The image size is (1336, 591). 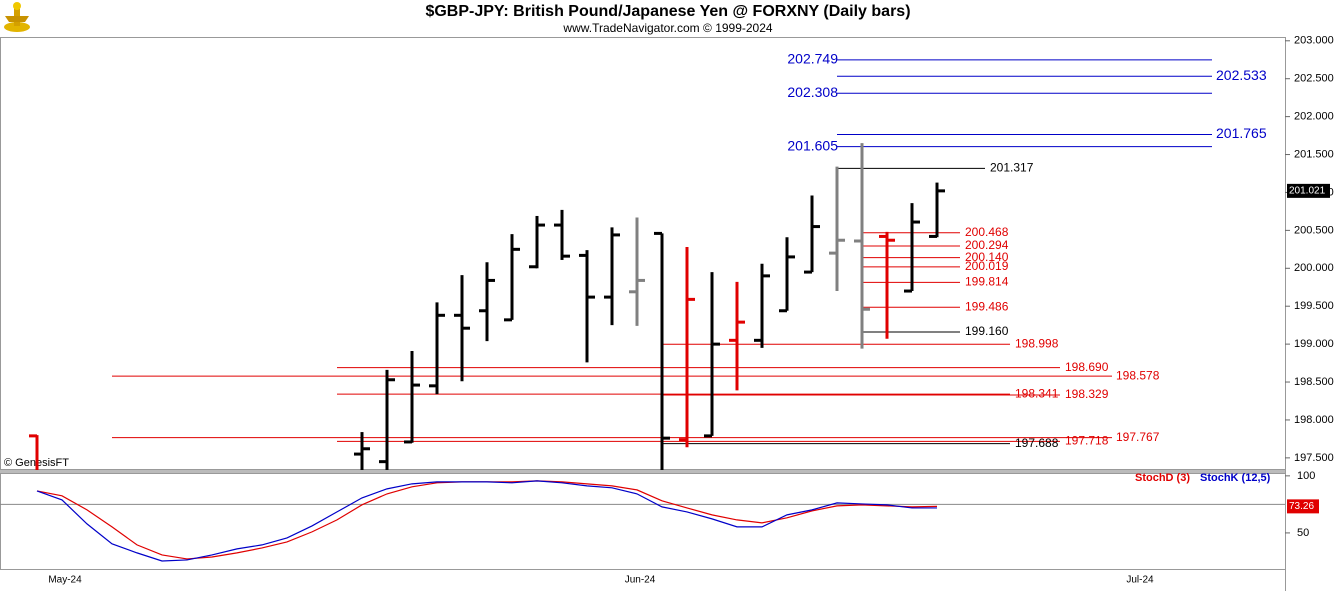 I want to click on x-tick-label: Jun-24, so click(x=640, y=580).